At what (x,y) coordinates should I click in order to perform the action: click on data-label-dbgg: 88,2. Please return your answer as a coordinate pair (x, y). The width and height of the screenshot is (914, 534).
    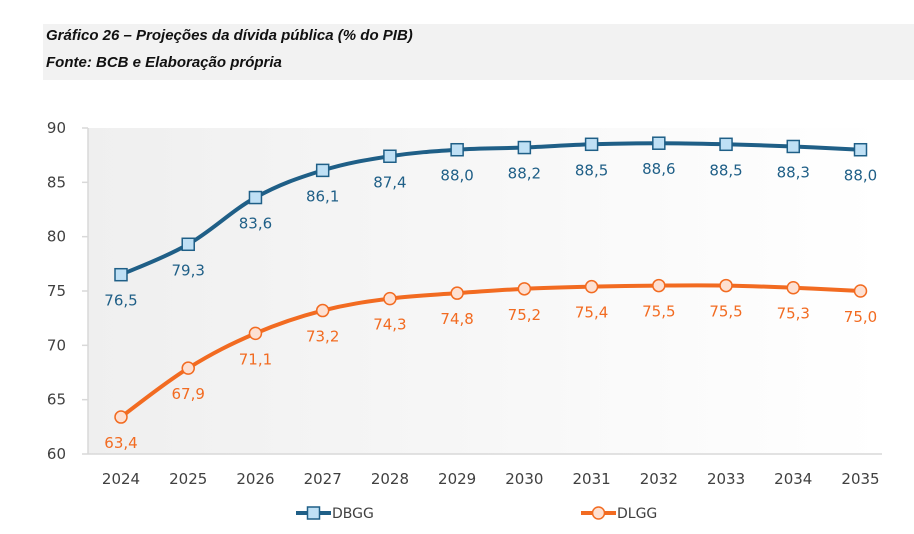
    Looking at the image, I should click on (524, 174).